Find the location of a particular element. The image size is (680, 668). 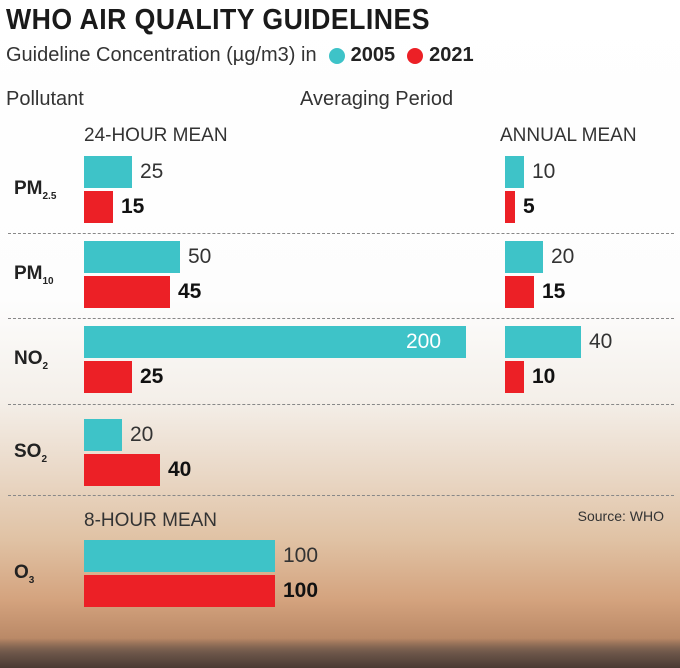

value-label-pm25-annual-mean-2021: 5 is located at coordinates (529, 206).